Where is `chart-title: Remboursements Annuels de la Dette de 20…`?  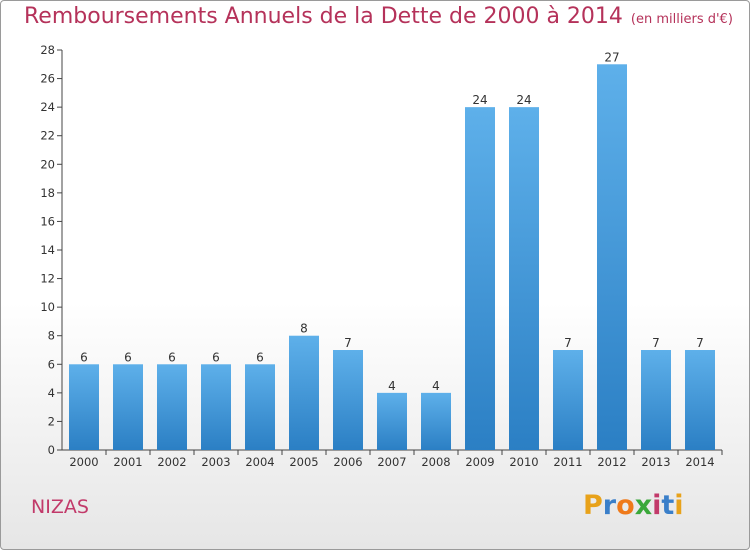
chart-title: Remboursements Annuels de la Dette de 20… is located at coordinates (378, 16).